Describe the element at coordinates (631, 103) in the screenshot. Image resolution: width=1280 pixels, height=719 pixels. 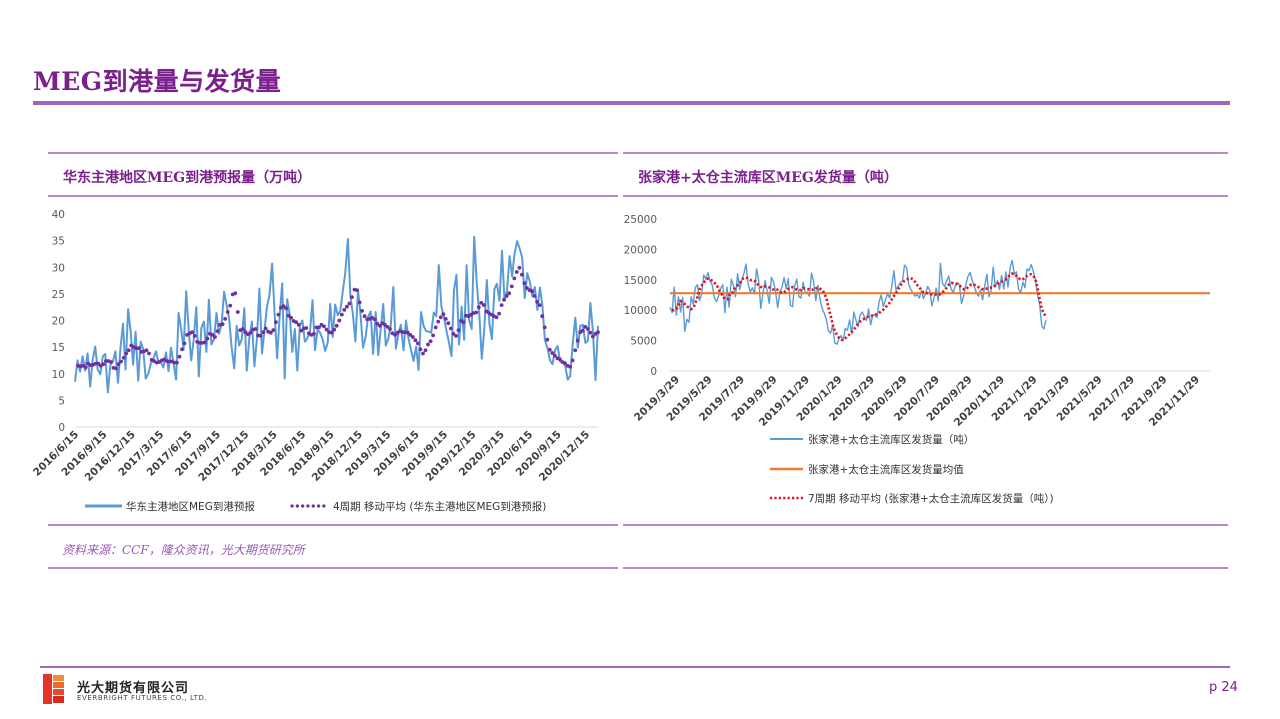
I see `title-rule` at that location.